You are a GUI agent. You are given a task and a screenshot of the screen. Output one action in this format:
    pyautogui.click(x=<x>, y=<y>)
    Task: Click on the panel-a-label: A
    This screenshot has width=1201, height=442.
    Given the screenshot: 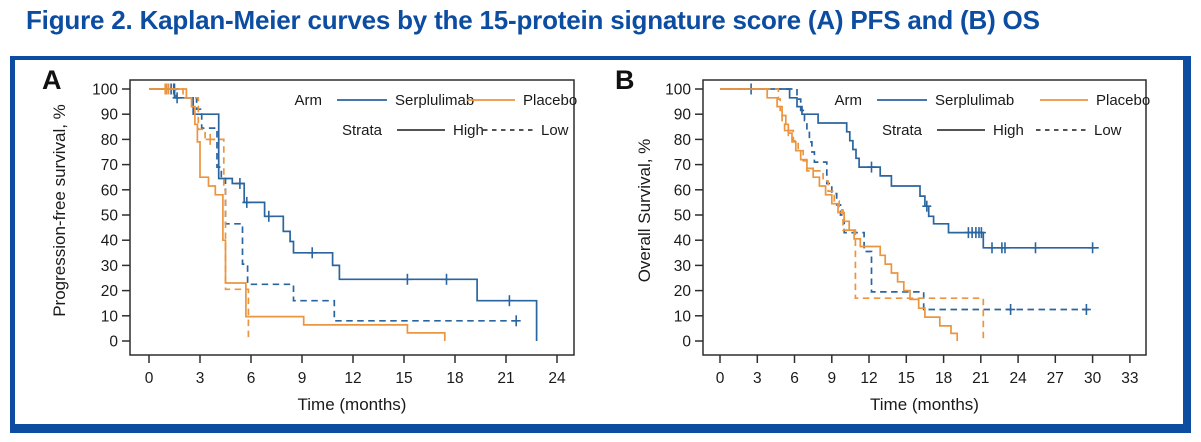 What is the action you would take?
    pyautogui.click(x=52, y=80)
    